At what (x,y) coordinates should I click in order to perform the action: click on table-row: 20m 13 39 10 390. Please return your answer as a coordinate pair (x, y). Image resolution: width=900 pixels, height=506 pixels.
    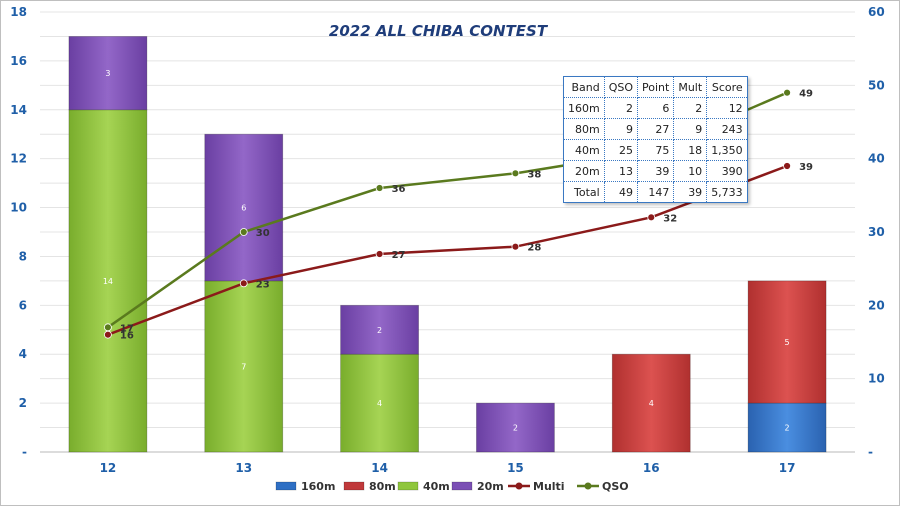
    Looking at the image, I should click on (655, 171).